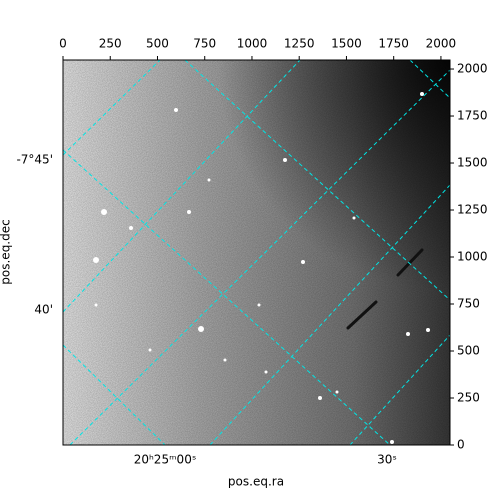 Image resolution: width=500 pixels, height=500 pixels. Describe the element at coordinates (393, 44) in the screenshot. I see `x-tick-label: 1750` at that location.